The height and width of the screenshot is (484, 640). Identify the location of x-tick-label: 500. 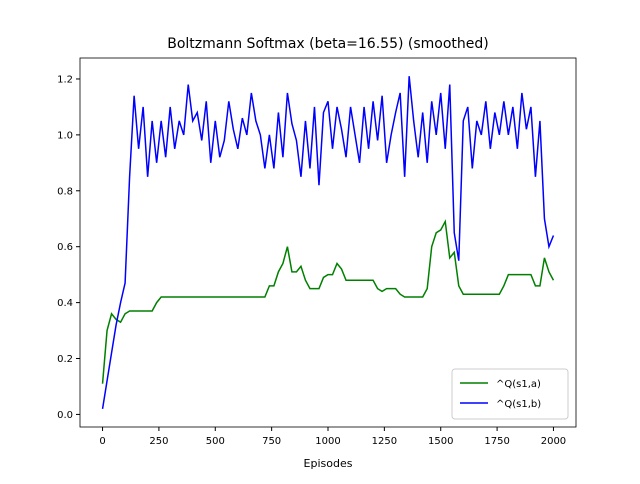
(215, 441).